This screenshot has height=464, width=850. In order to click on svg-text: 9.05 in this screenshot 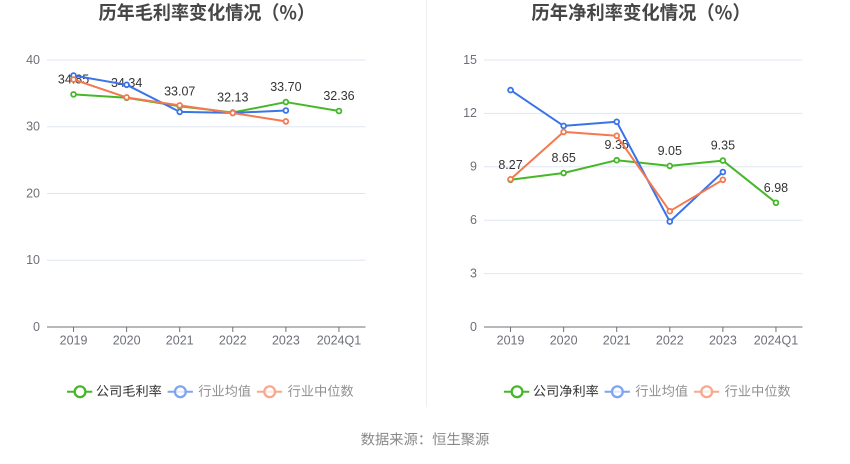, I will do `click(670, 151)`.